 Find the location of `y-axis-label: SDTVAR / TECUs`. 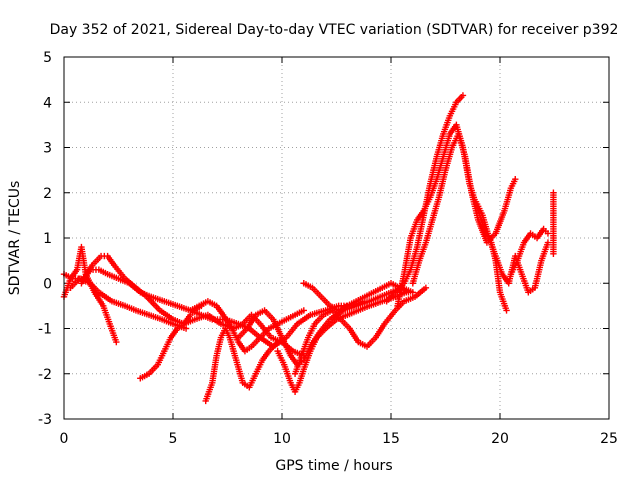

y-axis-label: SDTVAR / TECUs is located at coordinates (15, 238).